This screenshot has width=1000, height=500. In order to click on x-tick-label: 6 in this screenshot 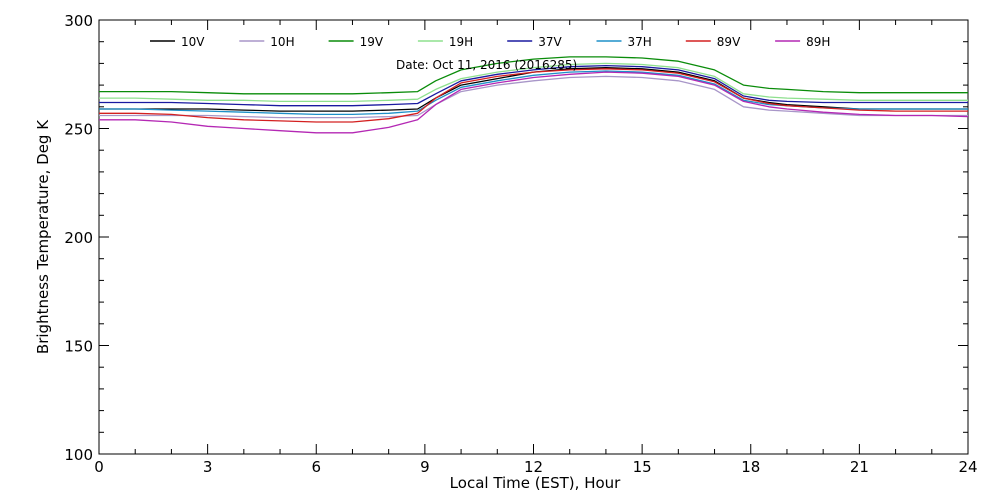, I will do `click(316, 467)`.